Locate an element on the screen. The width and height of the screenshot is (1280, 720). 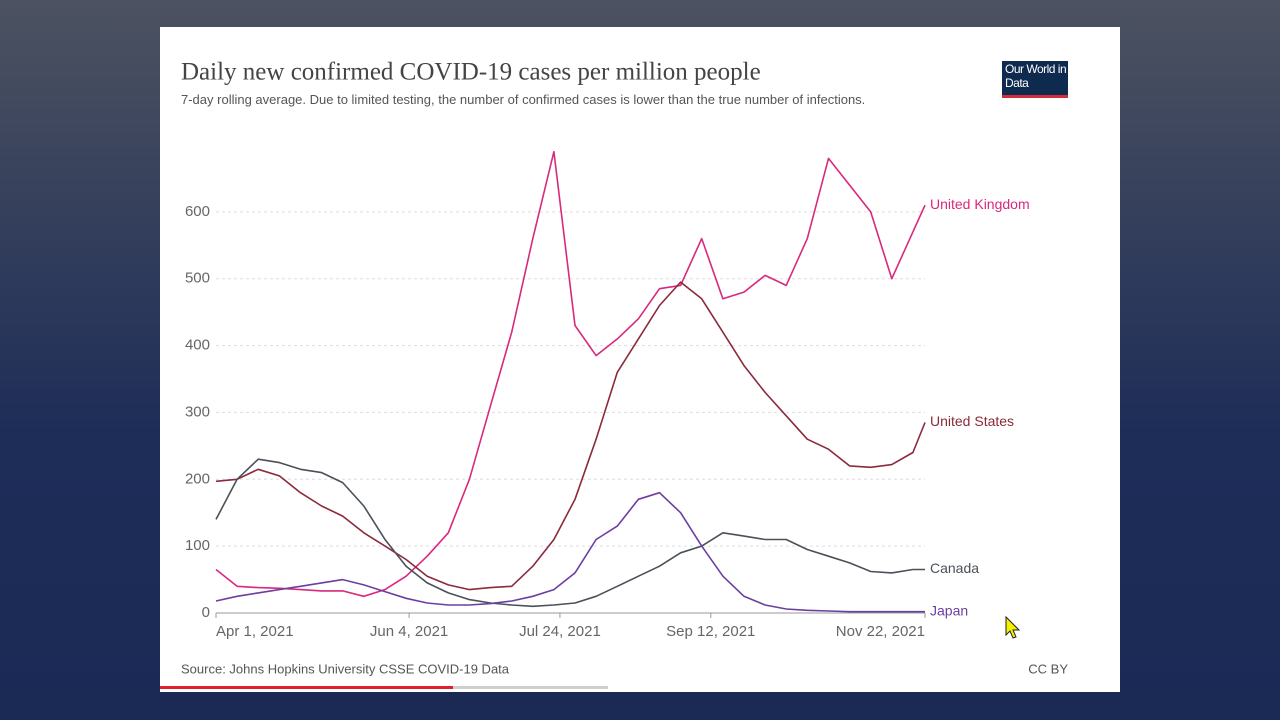
series-label: Japan is located at coordinates (949, 610).